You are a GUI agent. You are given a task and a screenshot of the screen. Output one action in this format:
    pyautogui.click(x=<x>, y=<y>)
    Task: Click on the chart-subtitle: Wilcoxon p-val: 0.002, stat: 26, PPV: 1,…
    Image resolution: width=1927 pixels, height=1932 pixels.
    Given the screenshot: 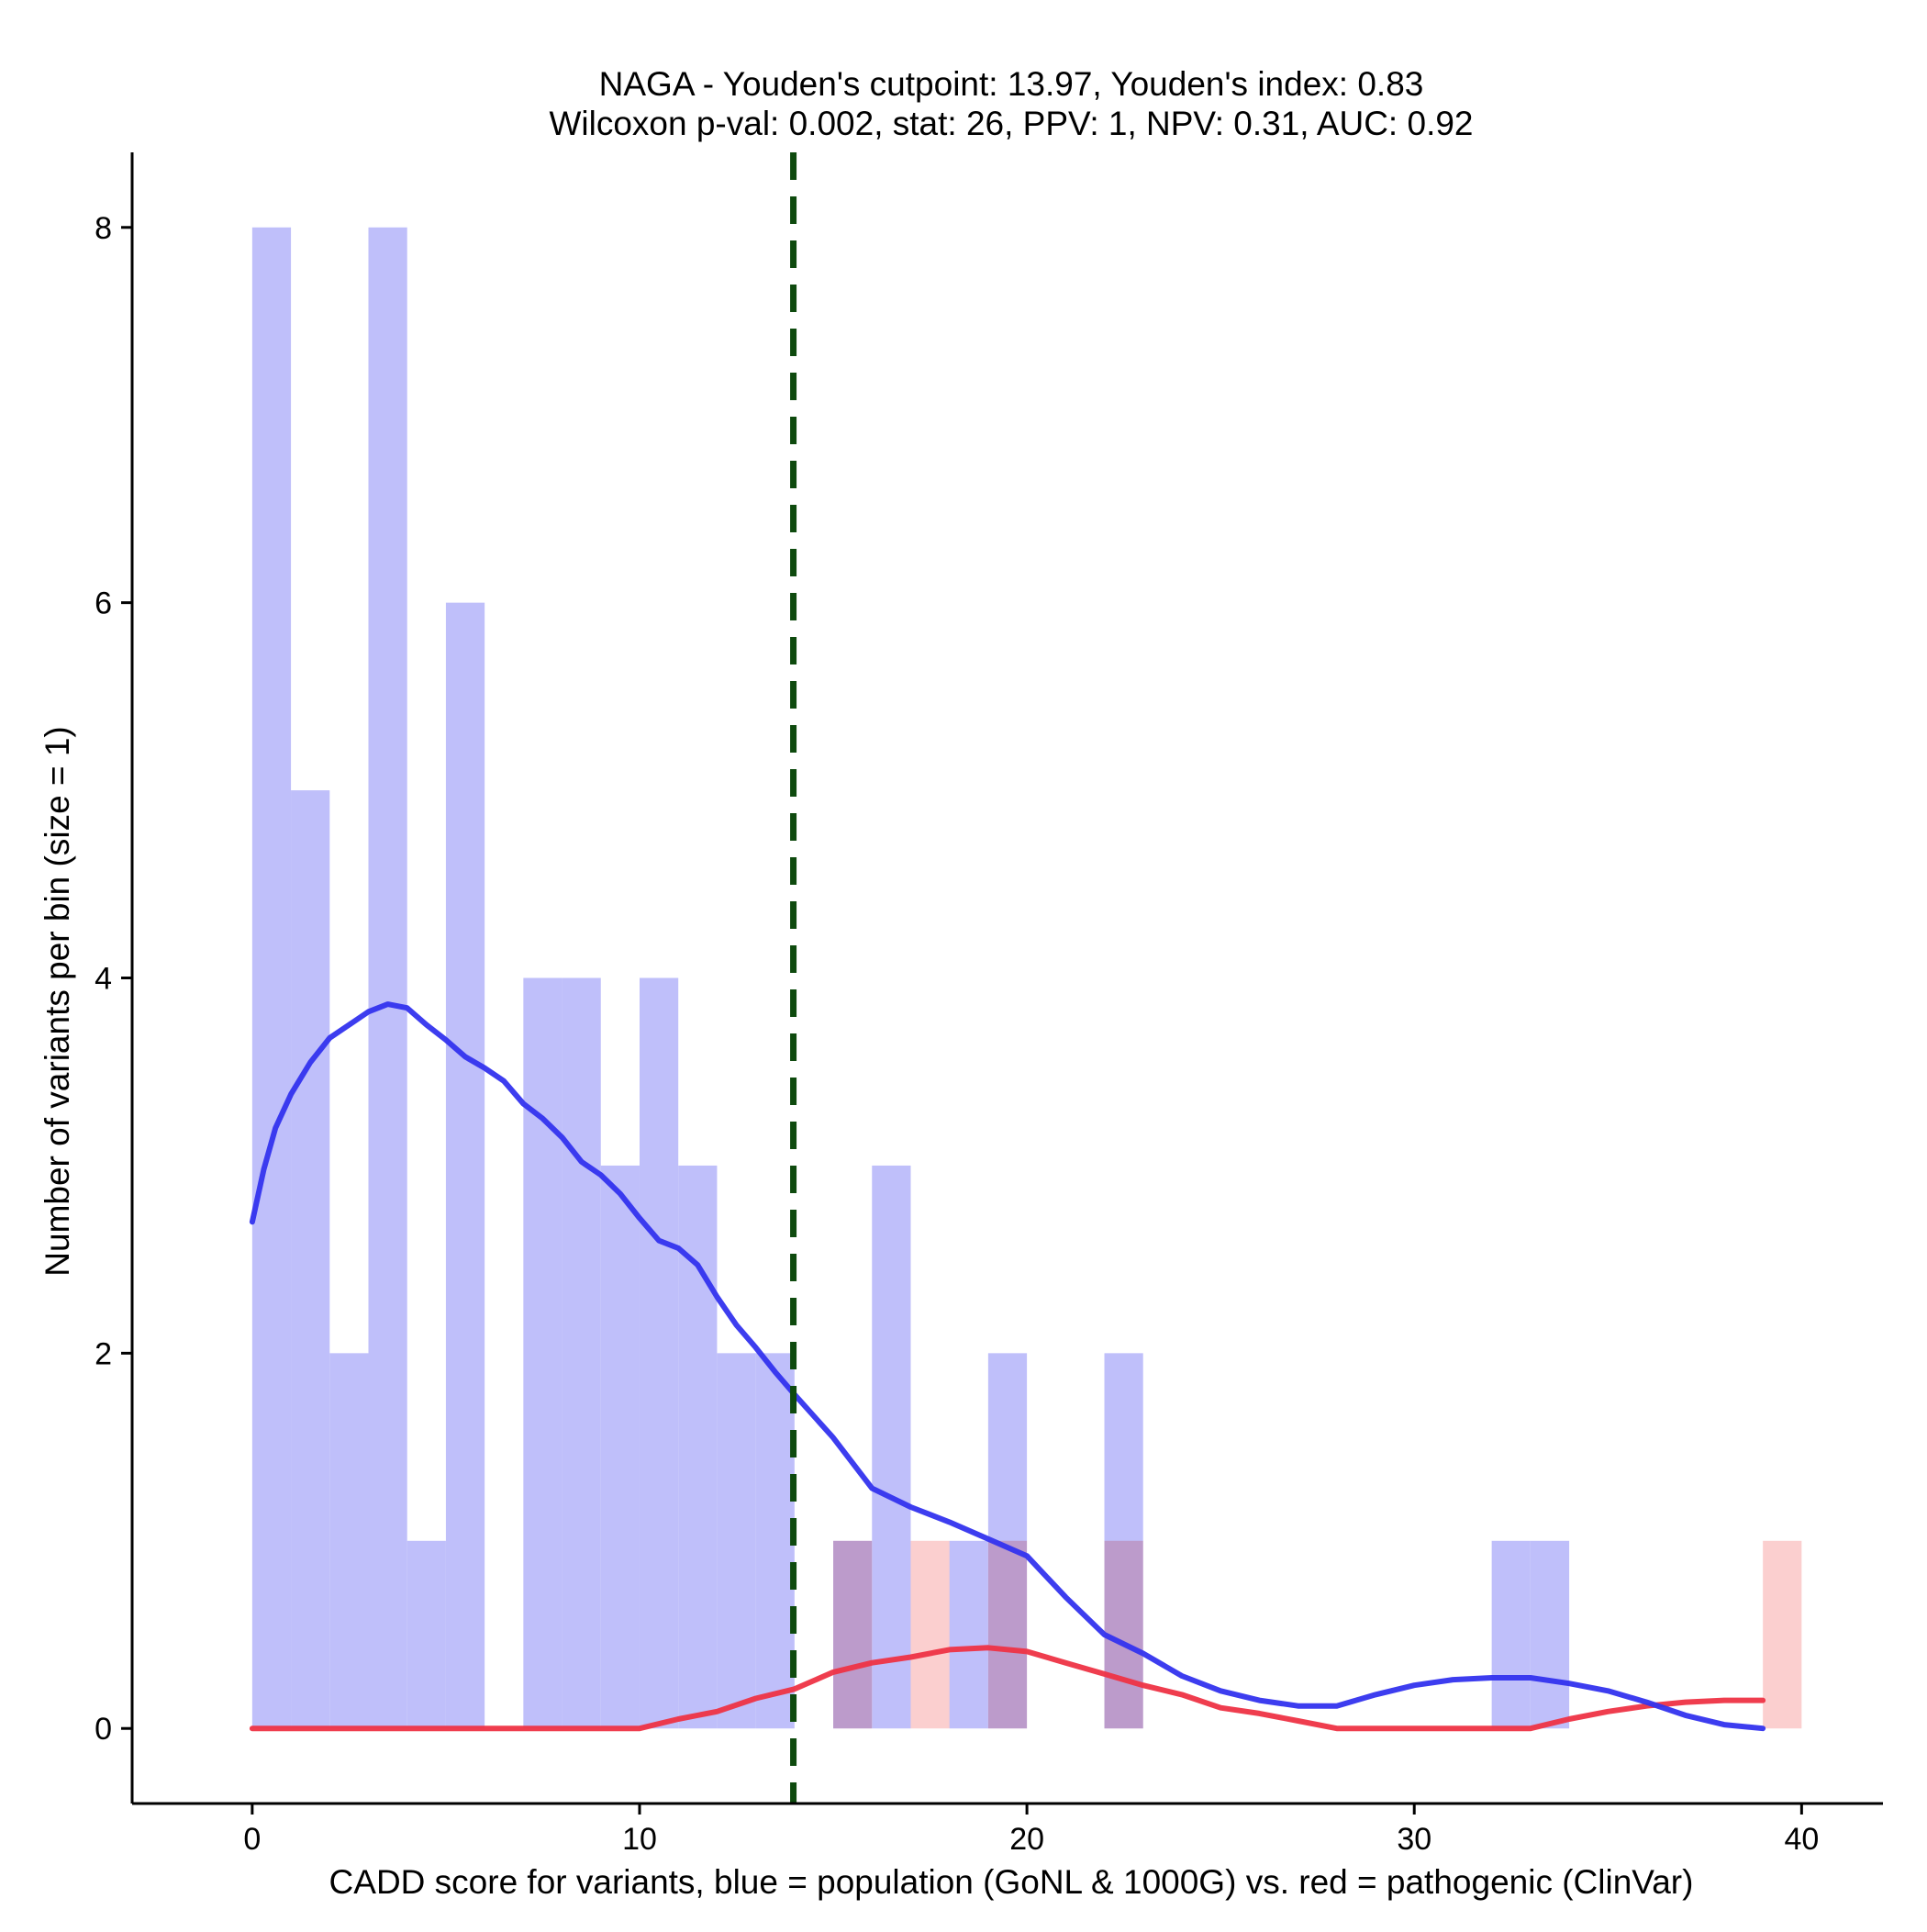 What is the action you would take?
    pyautogui.click(x=1011, y=124)
    